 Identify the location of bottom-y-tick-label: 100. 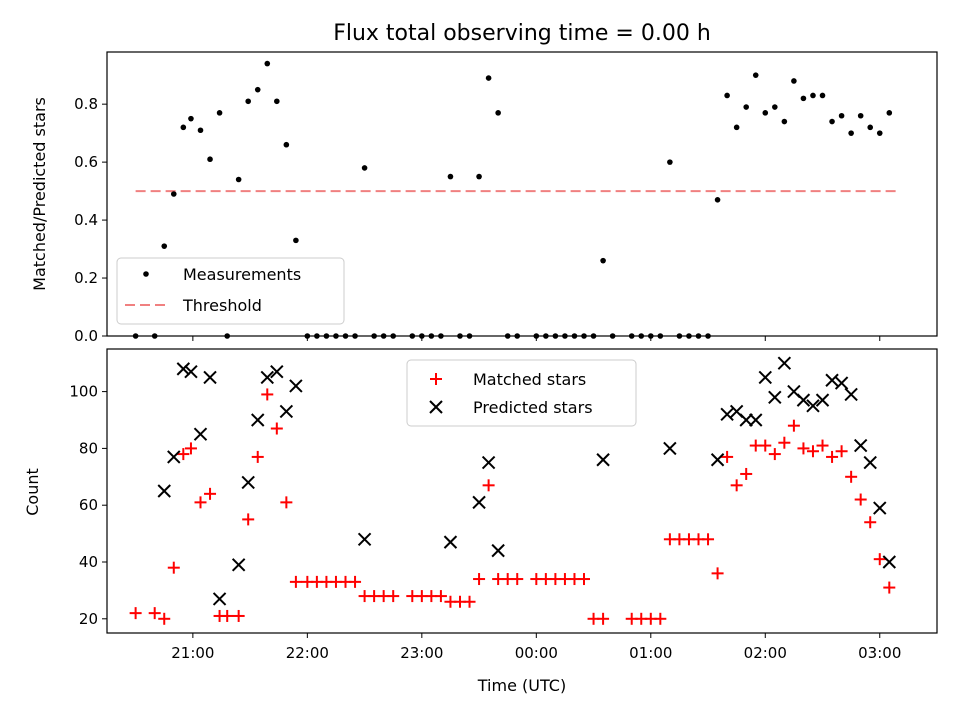
(83, 392).